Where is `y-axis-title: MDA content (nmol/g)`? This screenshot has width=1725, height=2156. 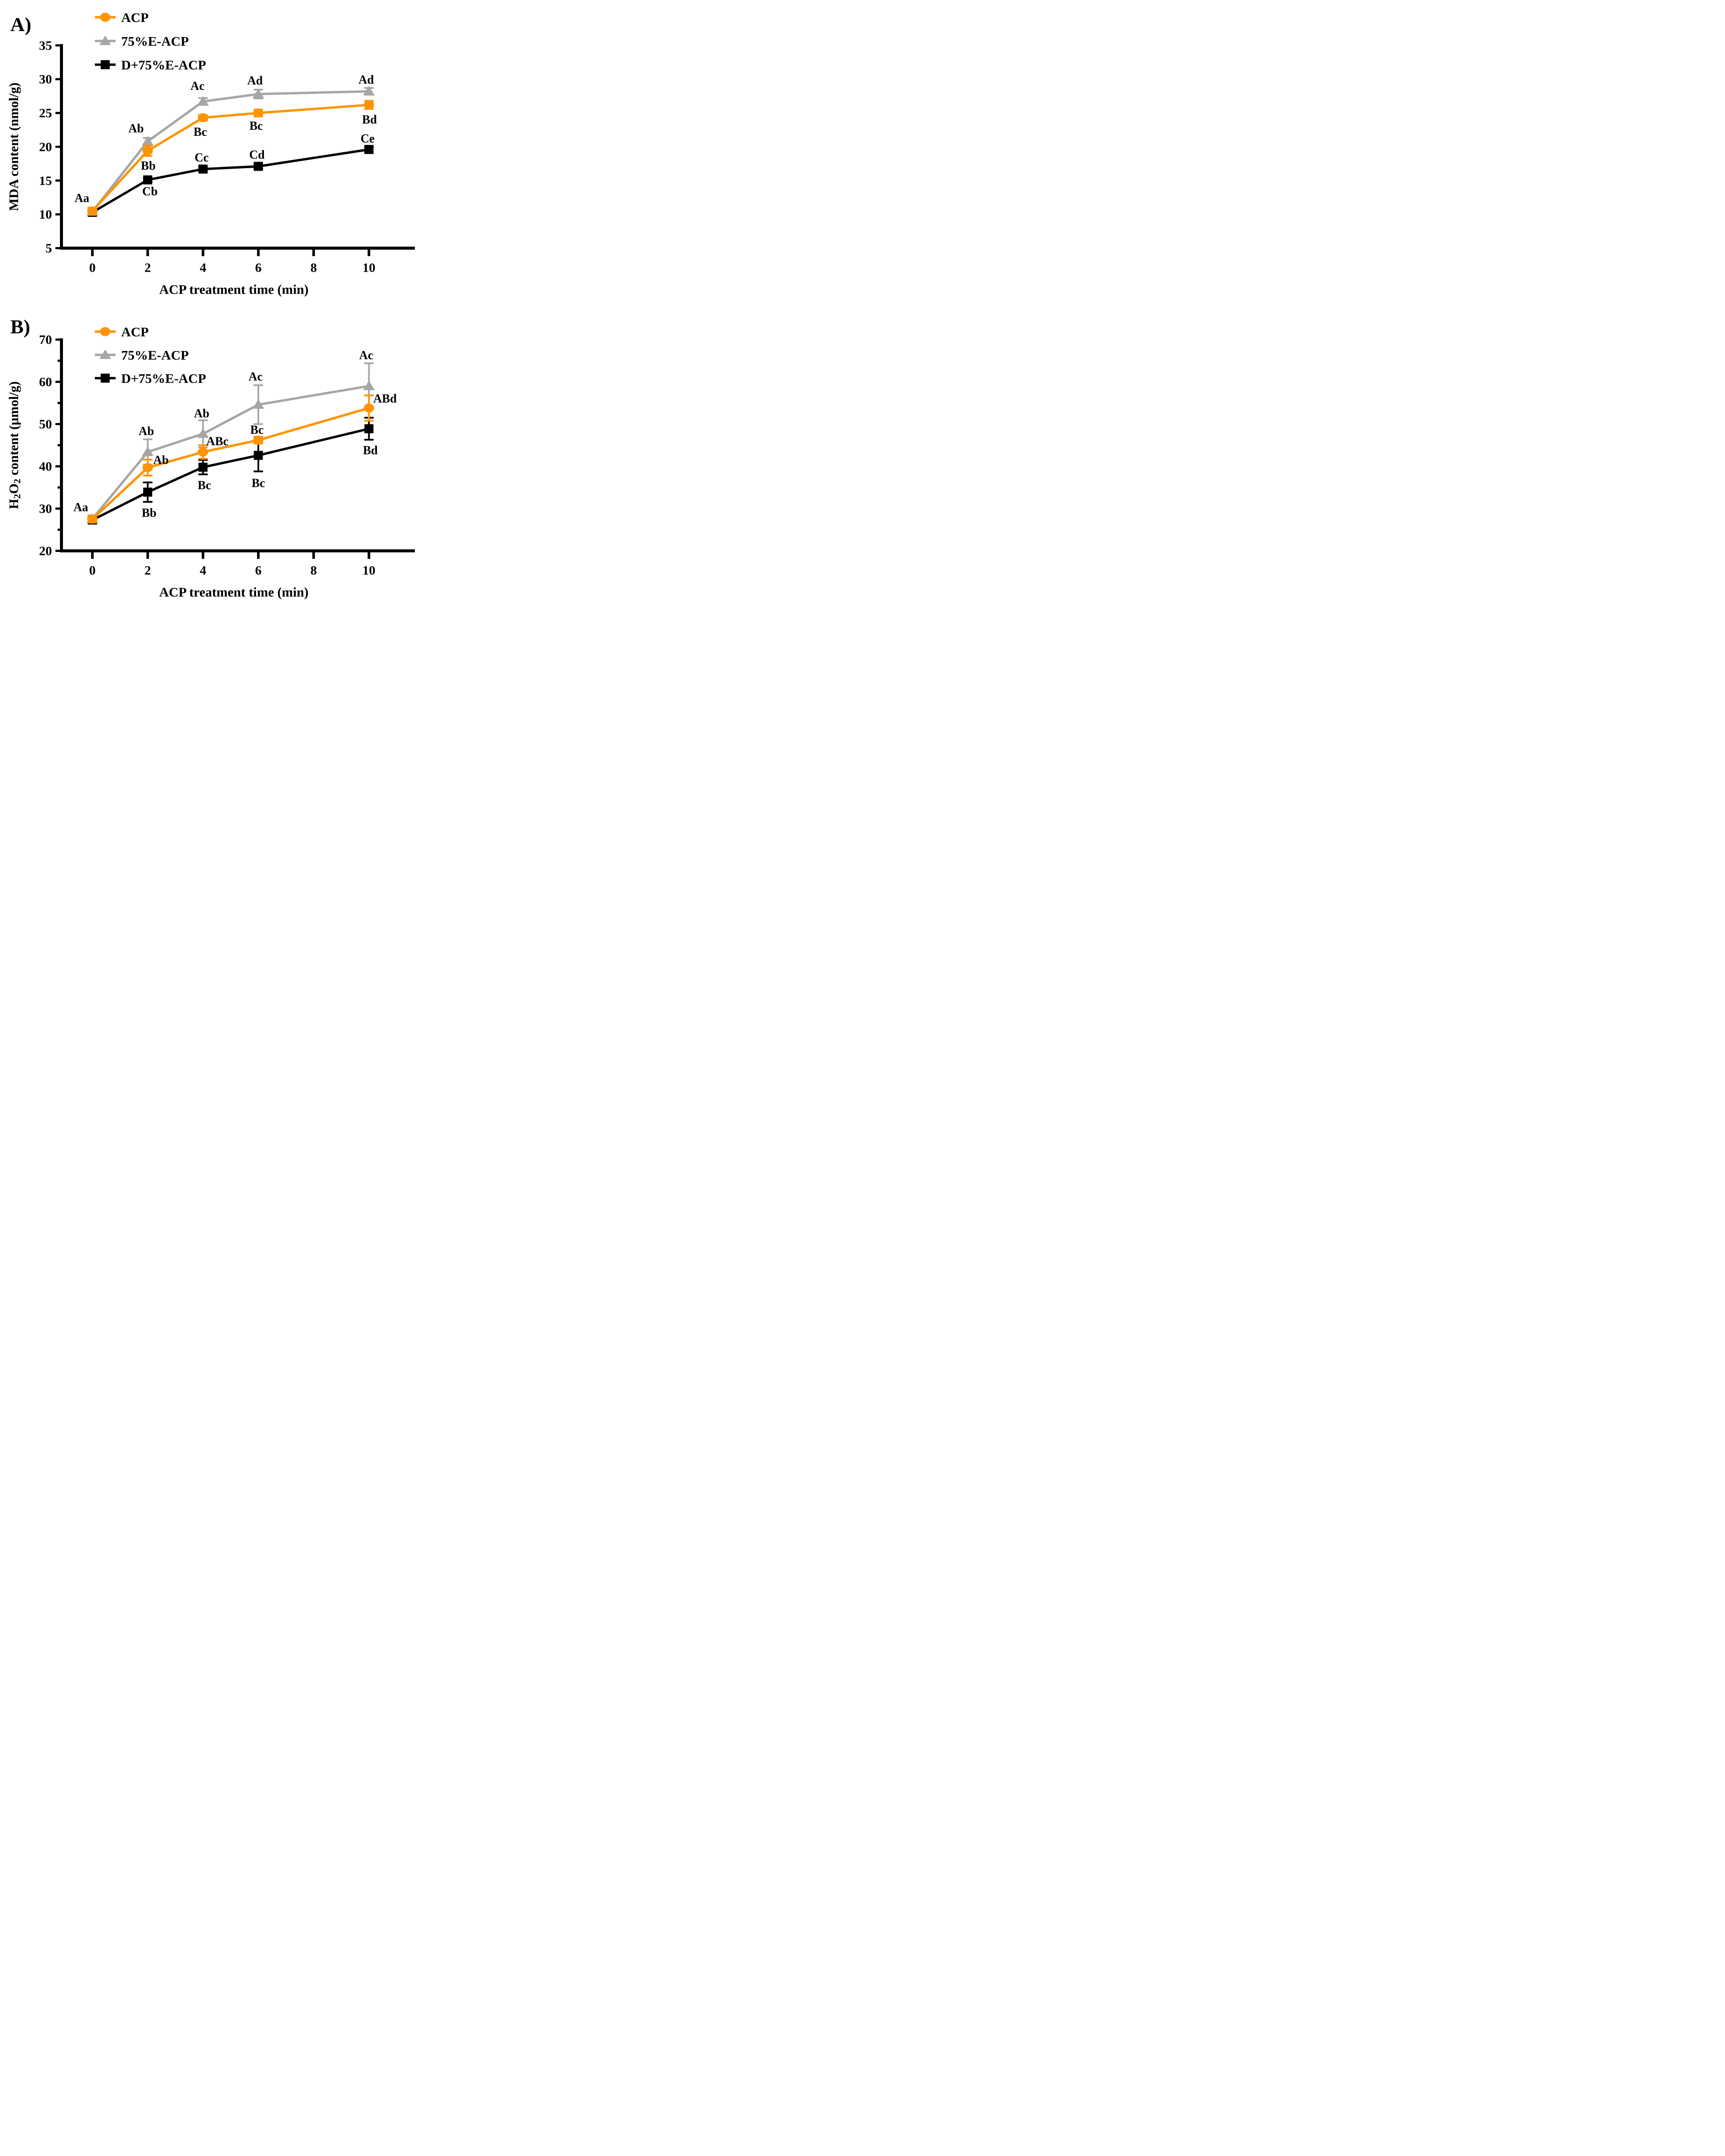 y-axis-title: MDA content (nmol/g) is located at coordinates (14, 146).